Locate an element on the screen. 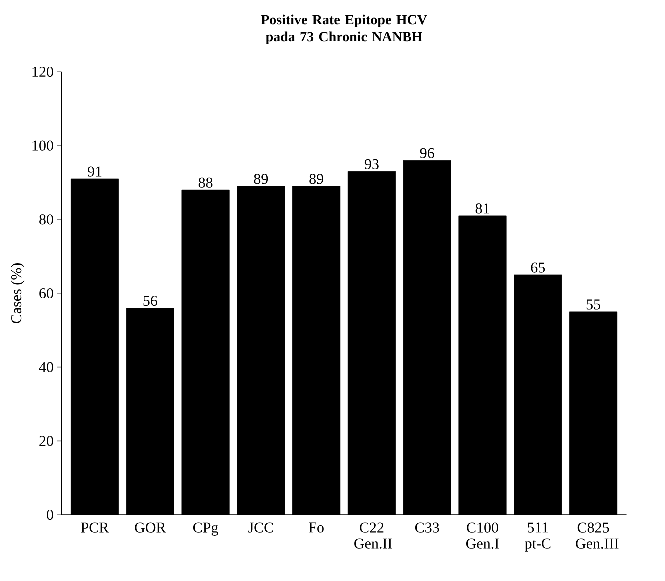 This screenshot has width=665, height=581. data-label: 91 is located at coordinates (95, 171).